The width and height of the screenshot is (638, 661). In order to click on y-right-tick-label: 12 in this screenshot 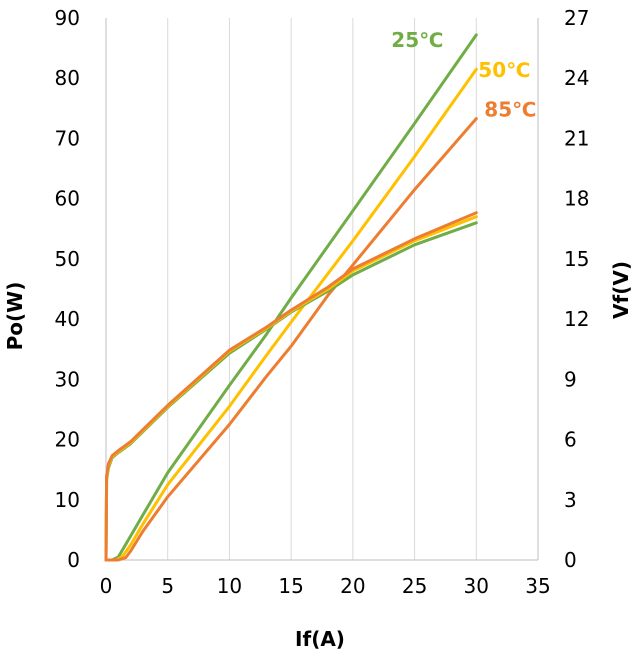, I will do `click(576, 319)`.